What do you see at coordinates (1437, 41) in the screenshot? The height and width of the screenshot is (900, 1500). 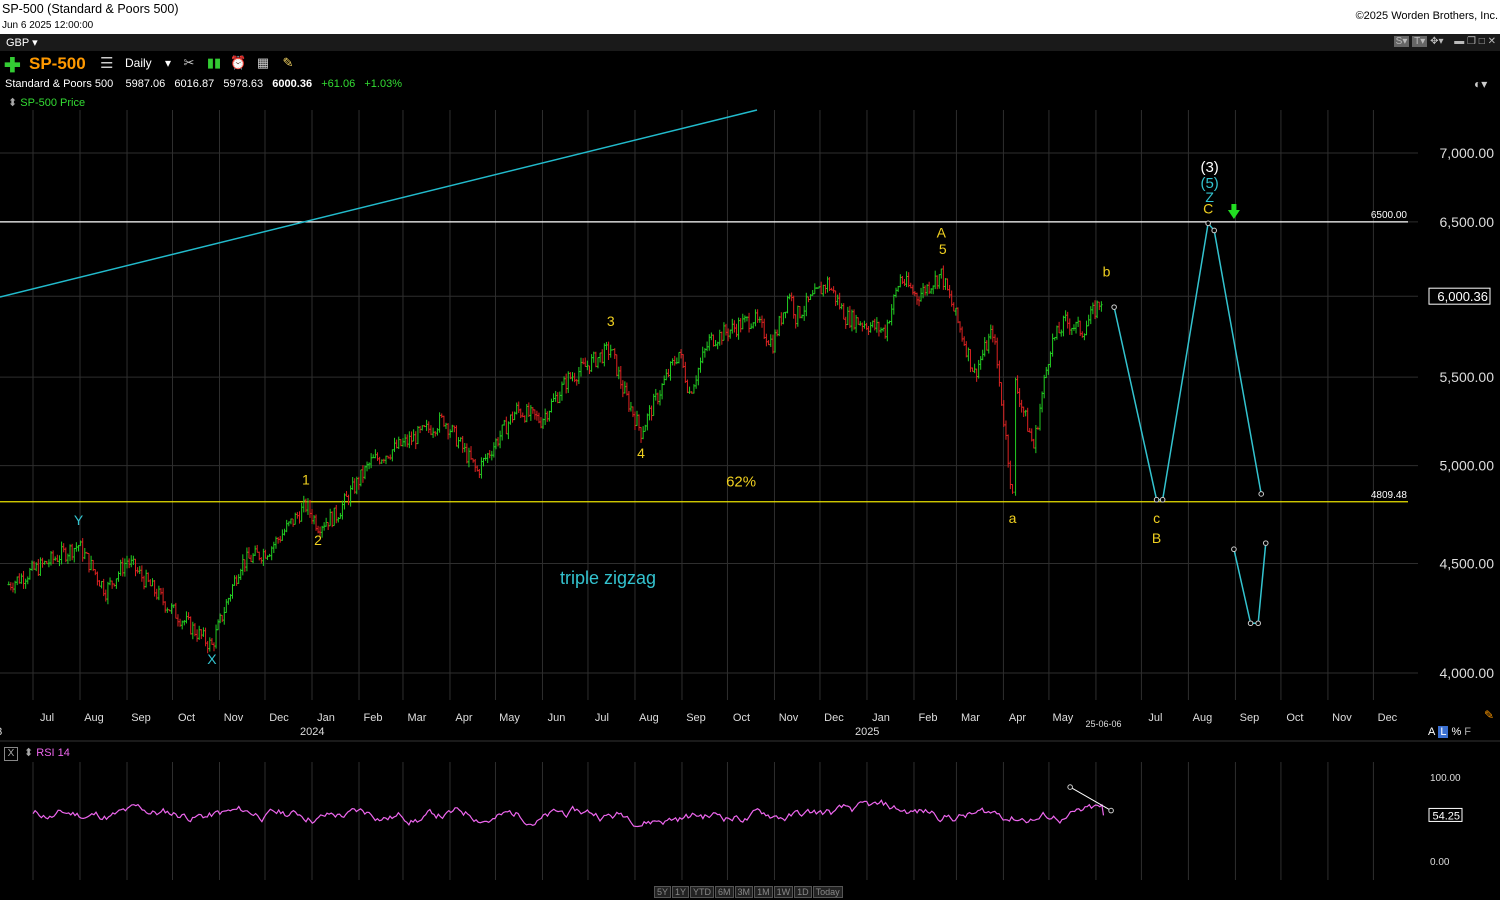 I see `move-icon: ✥▾` at bounding box center [1437, 41].